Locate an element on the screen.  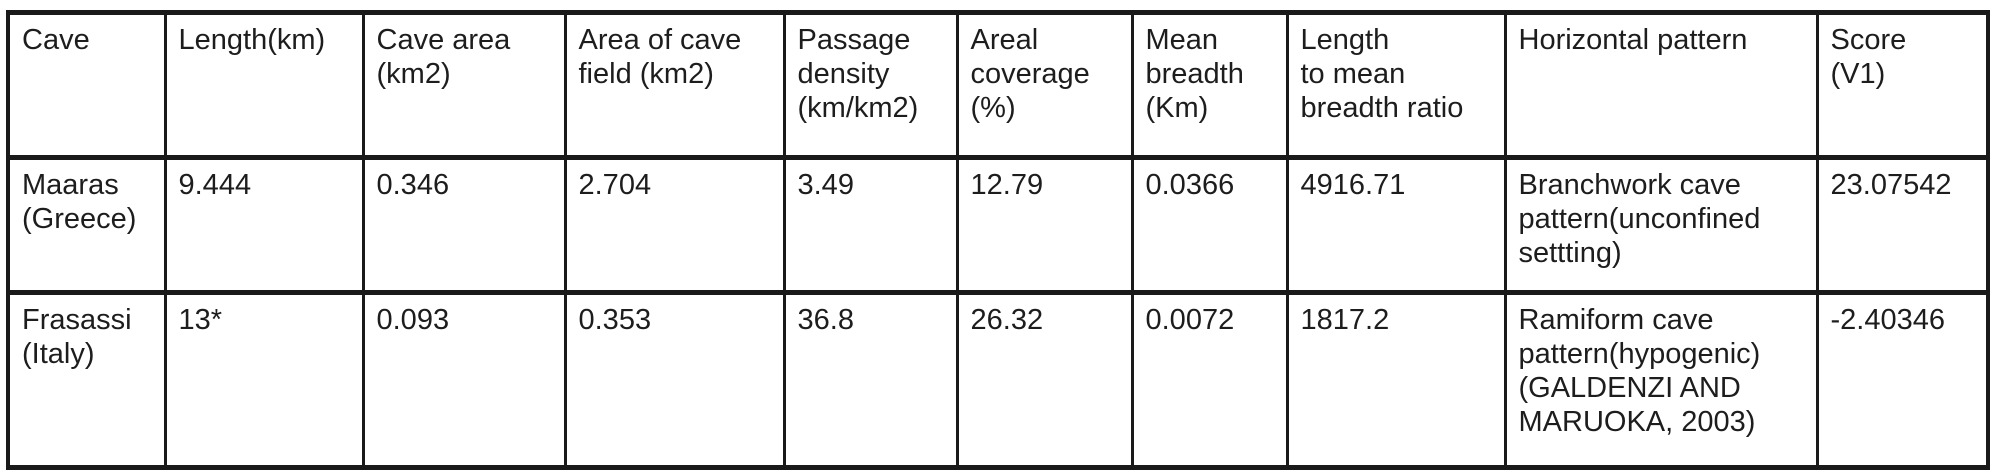
col-header-mean-breadth: Mean breadth (Km) is located at coordinates (1209, 85).